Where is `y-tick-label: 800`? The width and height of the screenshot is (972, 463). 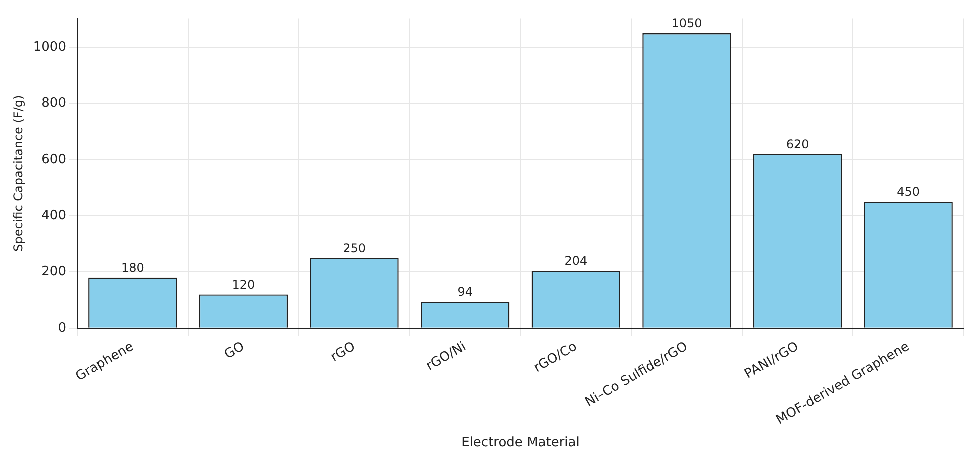
y-tick-label: 800 is located at coordinates (54, 104).